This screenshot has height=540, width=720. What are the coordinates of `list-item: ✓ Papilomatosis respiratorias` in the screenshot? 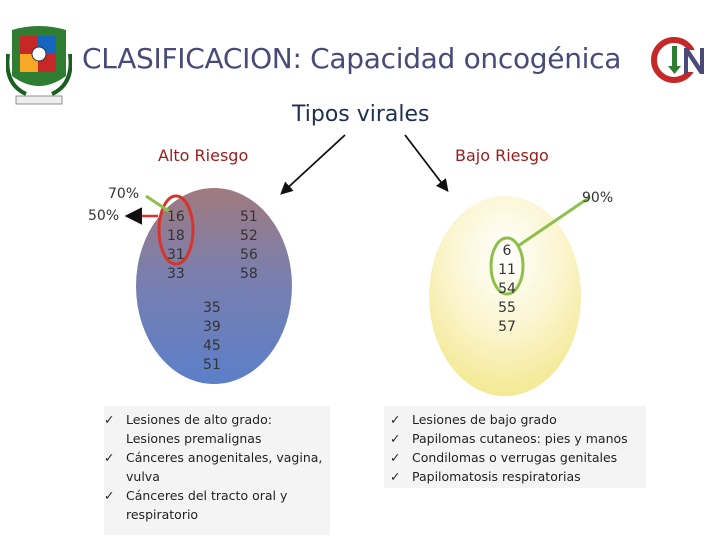 It's located at (485, 476).